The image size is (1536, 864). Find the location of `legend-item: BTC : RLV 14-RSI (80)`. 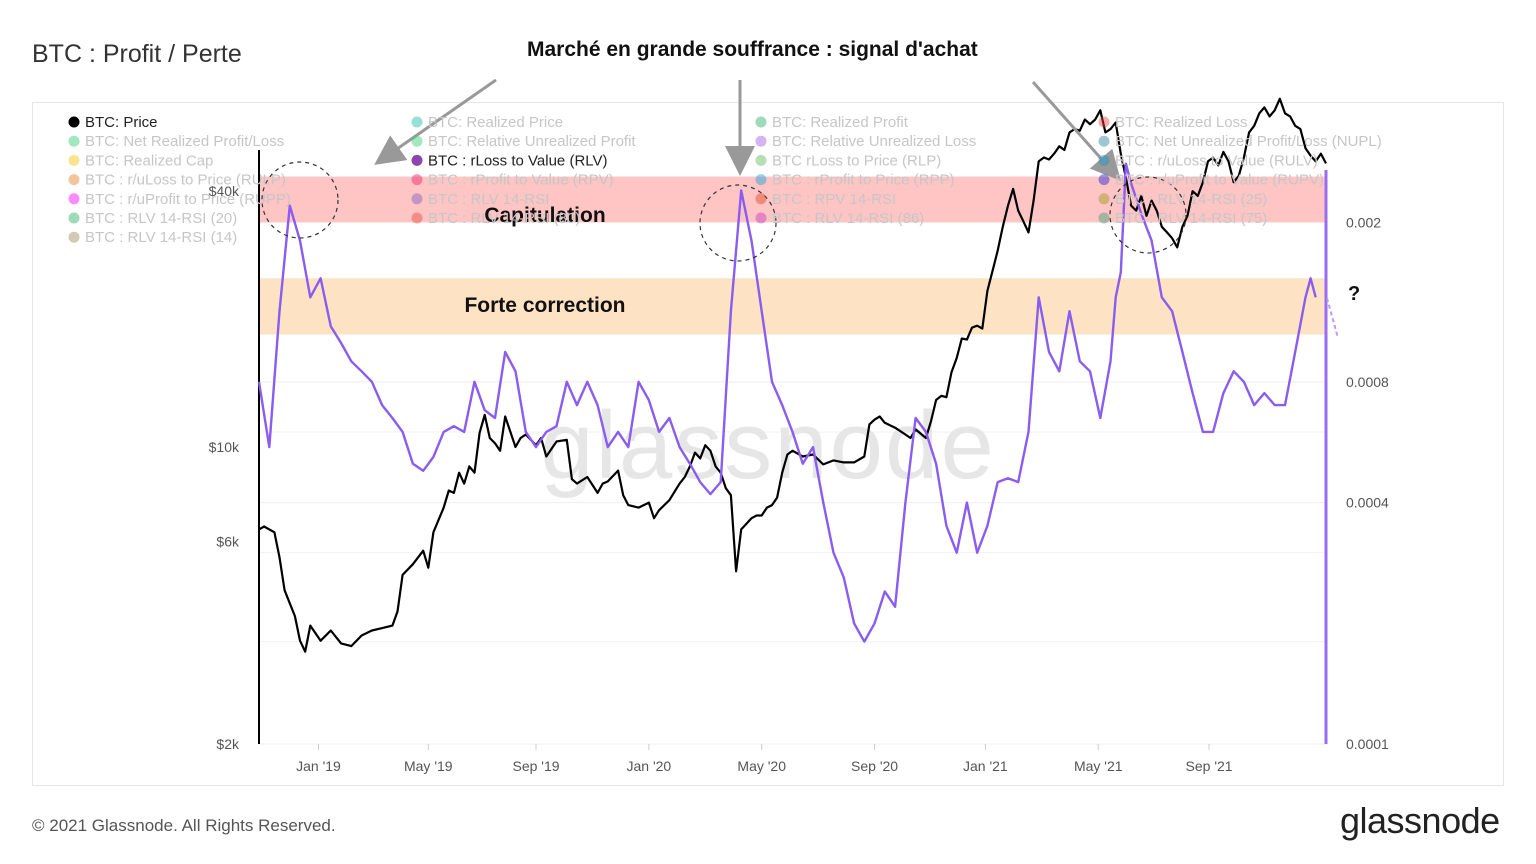

legend-item: BTC : RLV 14-RSI (80) is located at coordinates (495, 218).